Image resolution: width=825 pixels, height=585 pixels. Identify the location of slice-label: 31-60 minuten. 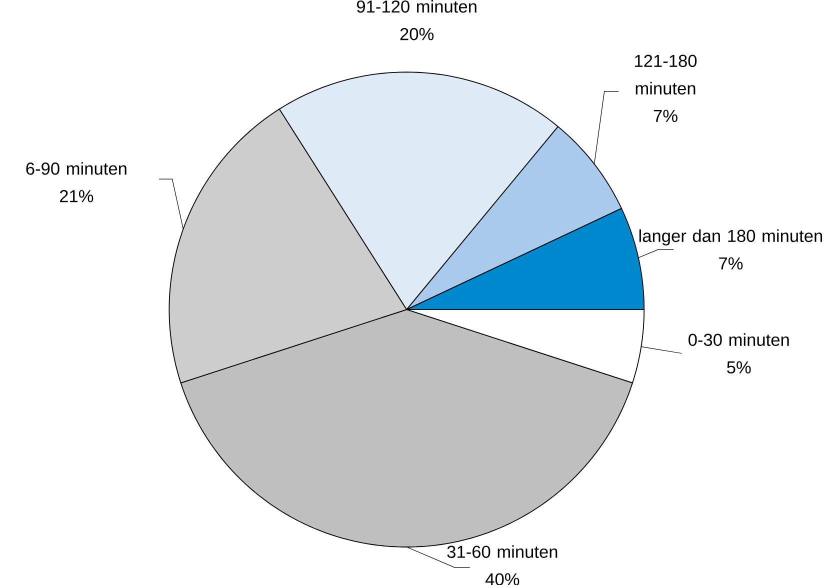
(502, 551).